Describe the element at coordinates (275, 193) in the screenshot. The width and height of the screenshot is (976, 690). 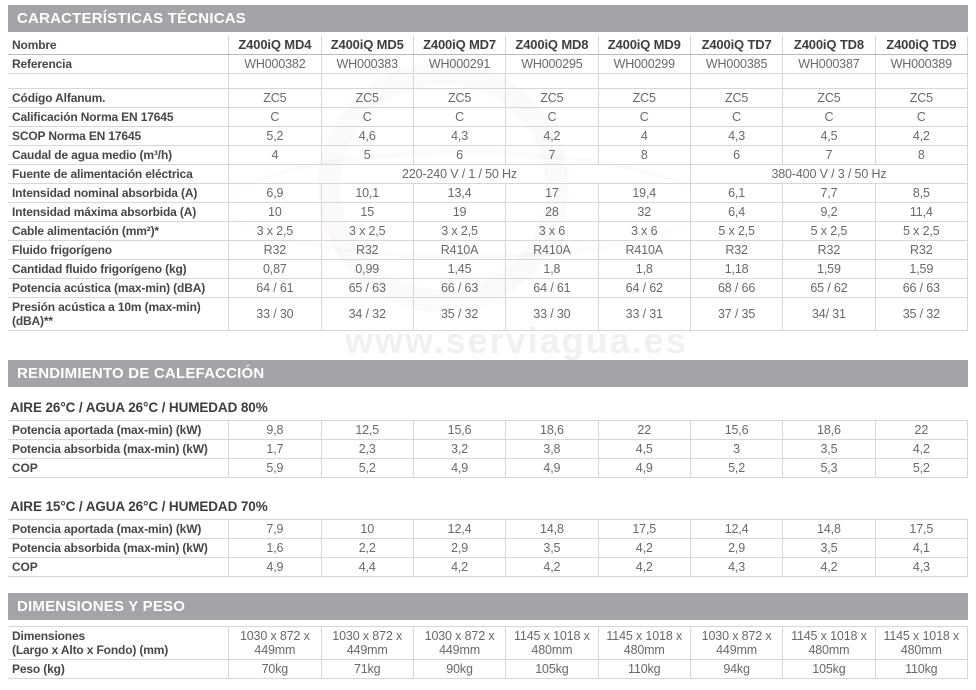
I see `spec-value: 6,9` at that location.